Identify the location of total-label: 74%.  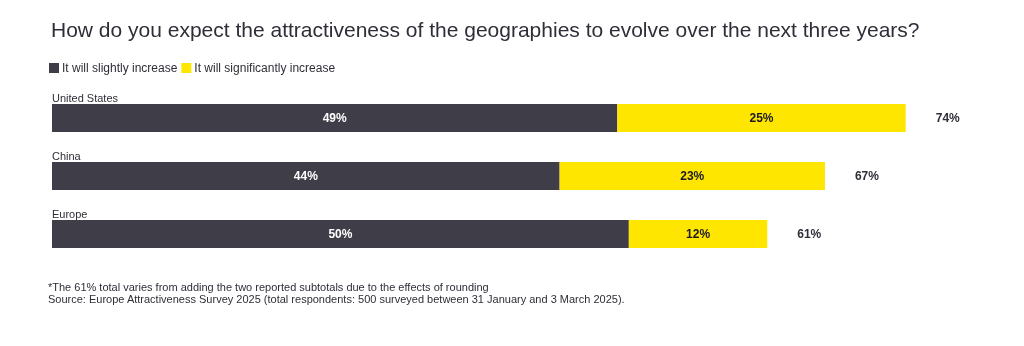
(948, 118).